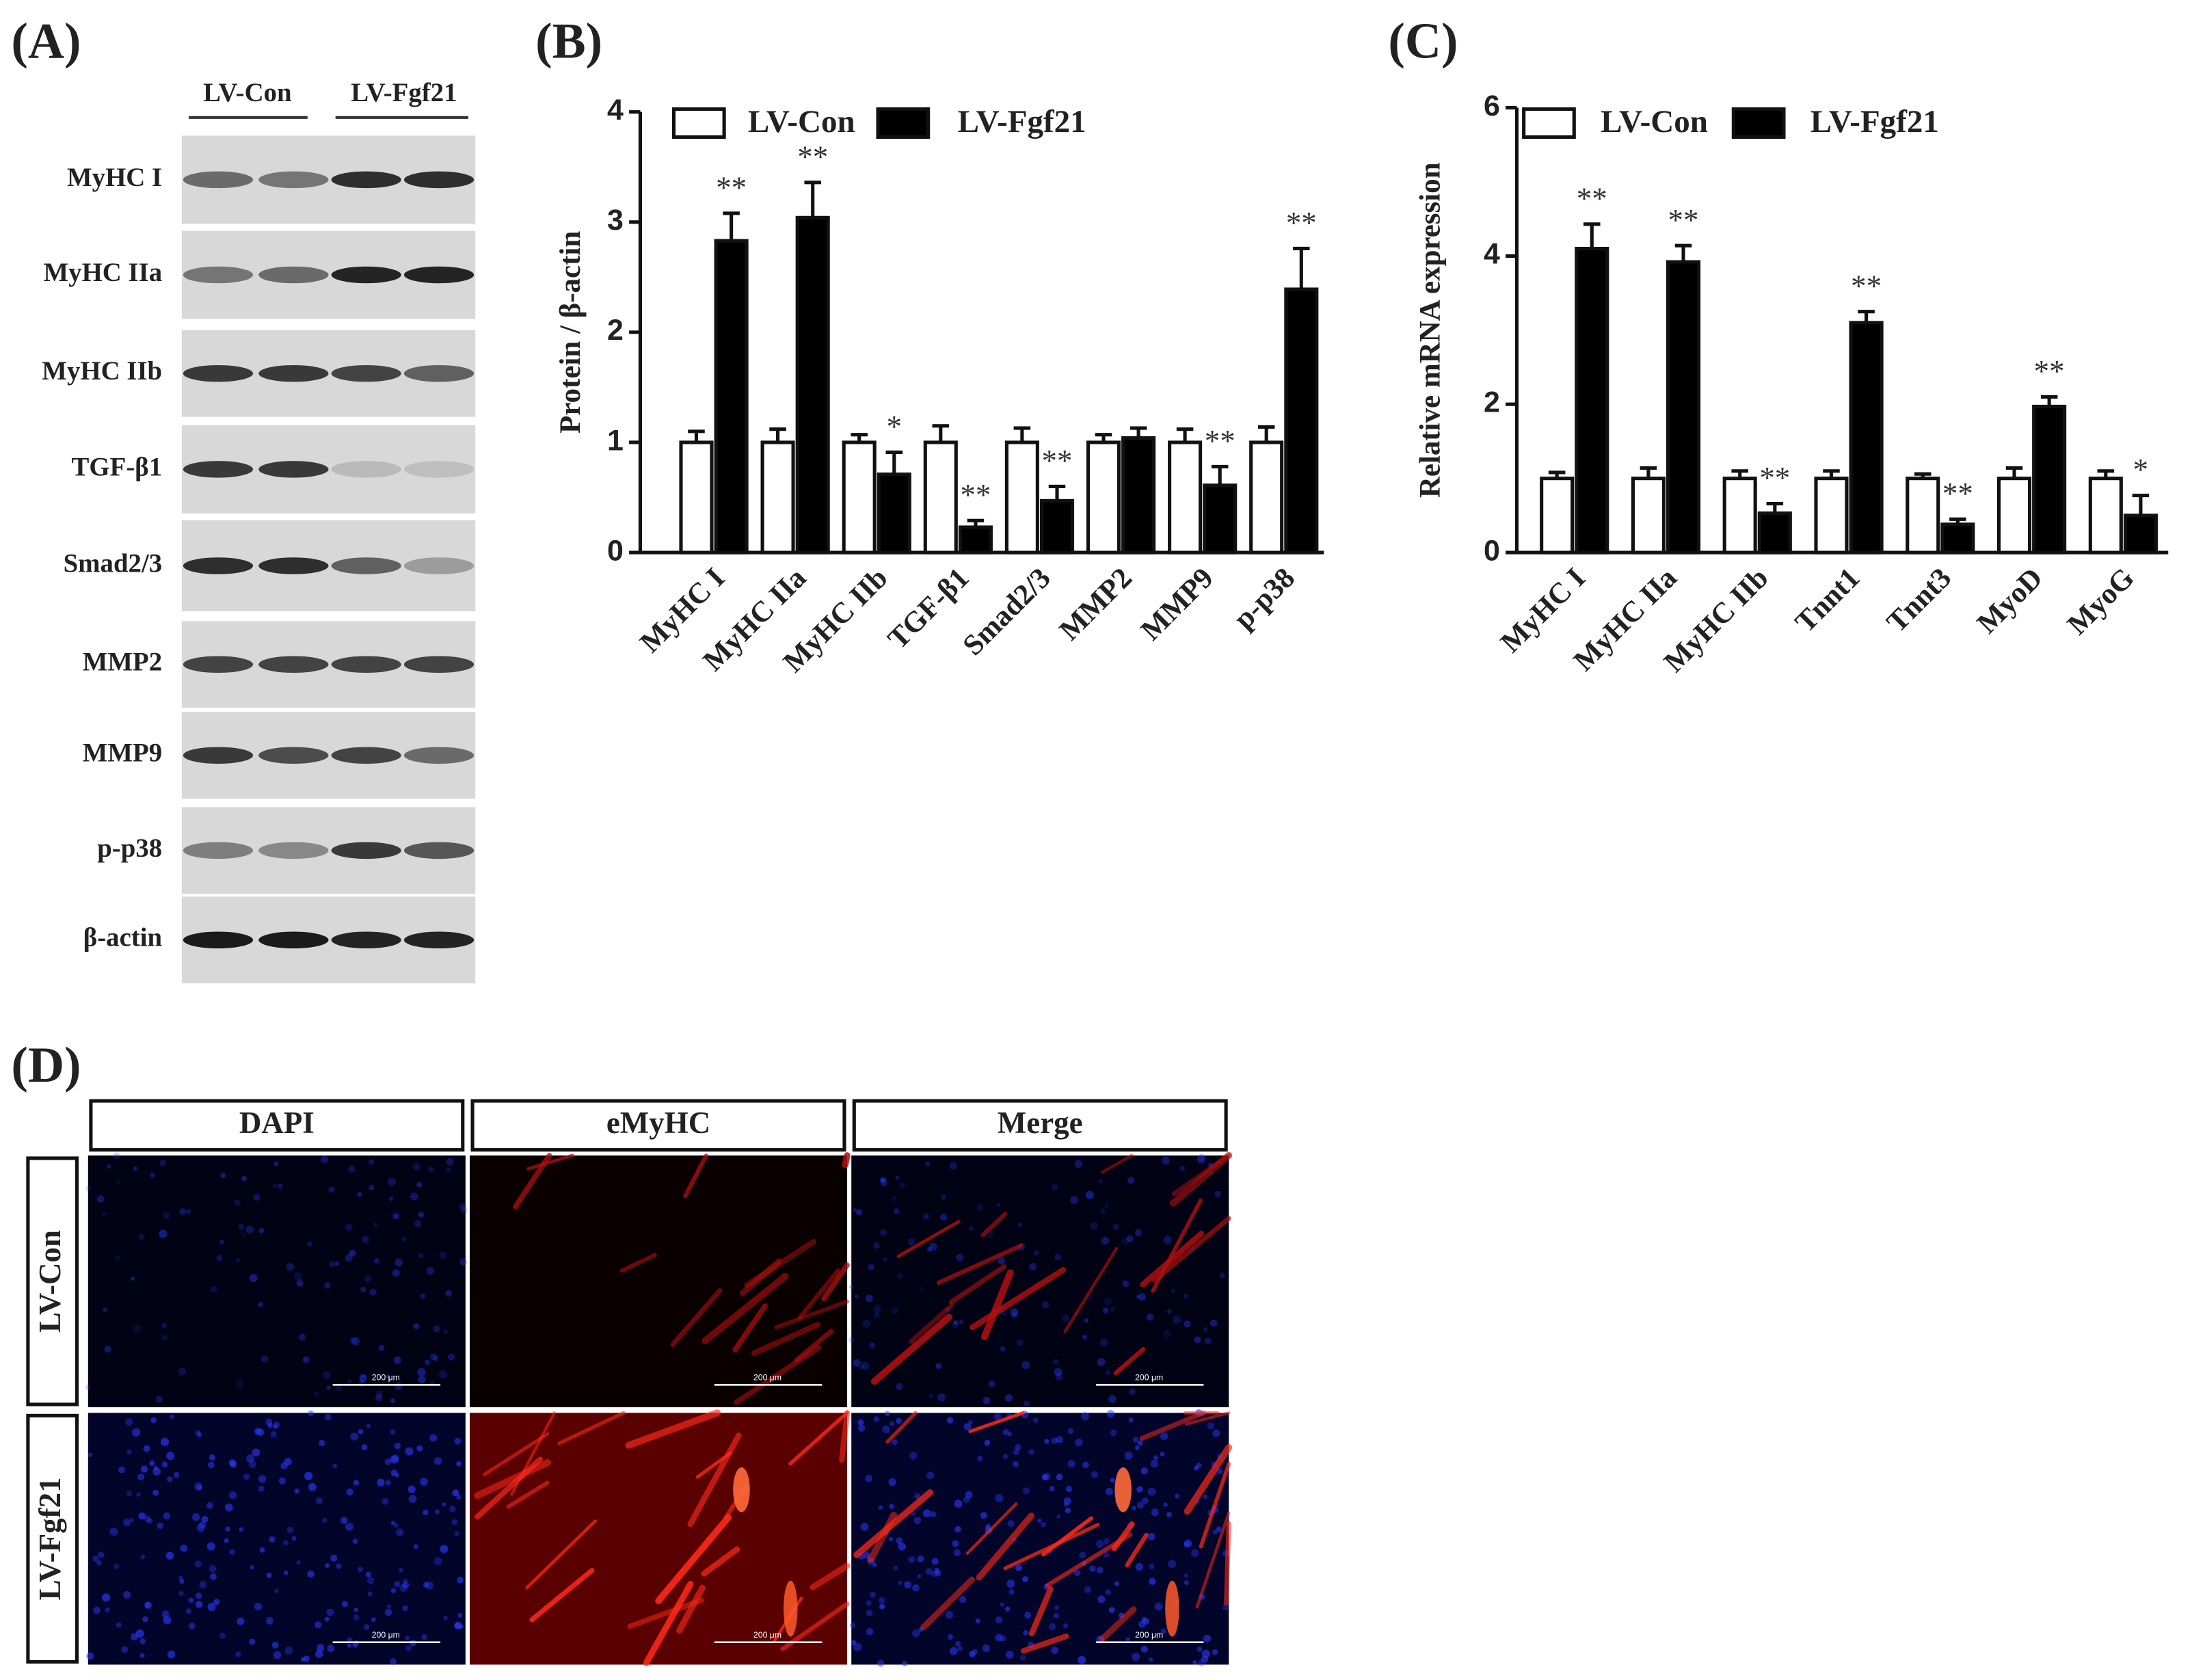  What do you see at coordinates (404, 92) in the screenshot?
I see `blot-group-label: LV-Fgf21` at bounding box center [404, 92].